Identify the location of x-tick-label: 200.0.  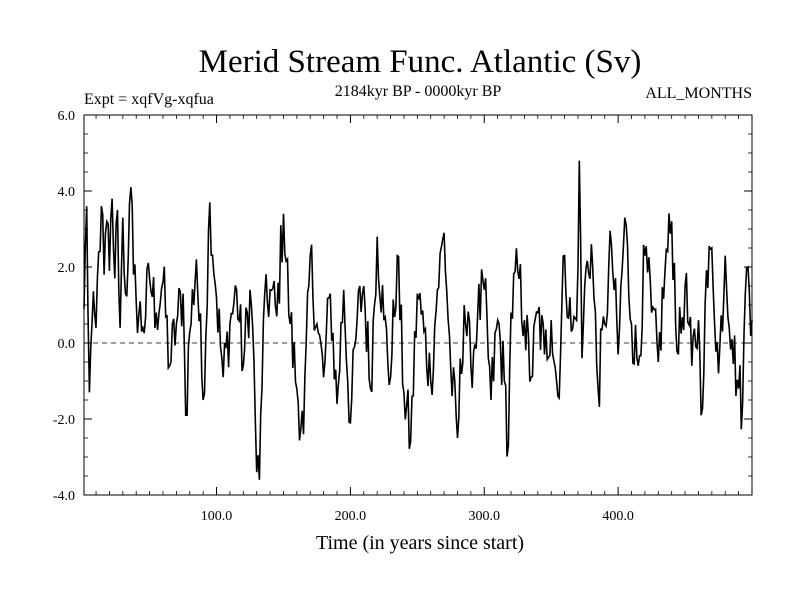
(351, 516).